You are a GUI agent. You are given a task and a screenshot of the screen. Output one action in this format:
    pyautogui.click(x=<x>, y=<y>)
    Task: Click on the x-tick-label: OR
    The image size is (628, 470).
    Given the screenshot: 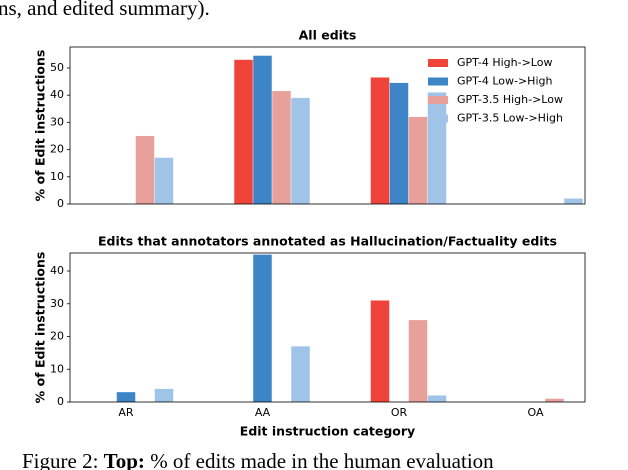 What is the action you would take?
    pyautogui.click(x=399, y=412)
    